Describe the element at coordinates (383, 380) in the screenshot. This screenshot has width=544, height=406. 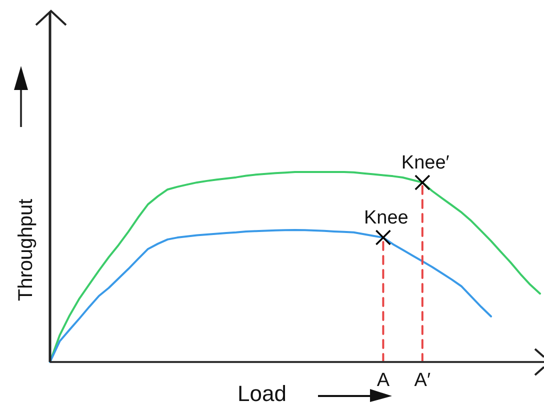
I see `x-tick-label: A` at that location.